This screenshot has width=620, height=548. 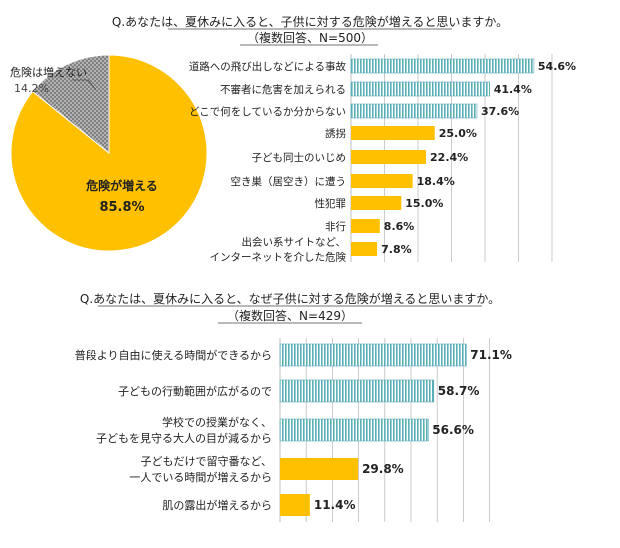 What do you see at coordinates (335, 226) in the screenshot?
I see `bar-category-label: 非行` at bounding box center [335, 226].